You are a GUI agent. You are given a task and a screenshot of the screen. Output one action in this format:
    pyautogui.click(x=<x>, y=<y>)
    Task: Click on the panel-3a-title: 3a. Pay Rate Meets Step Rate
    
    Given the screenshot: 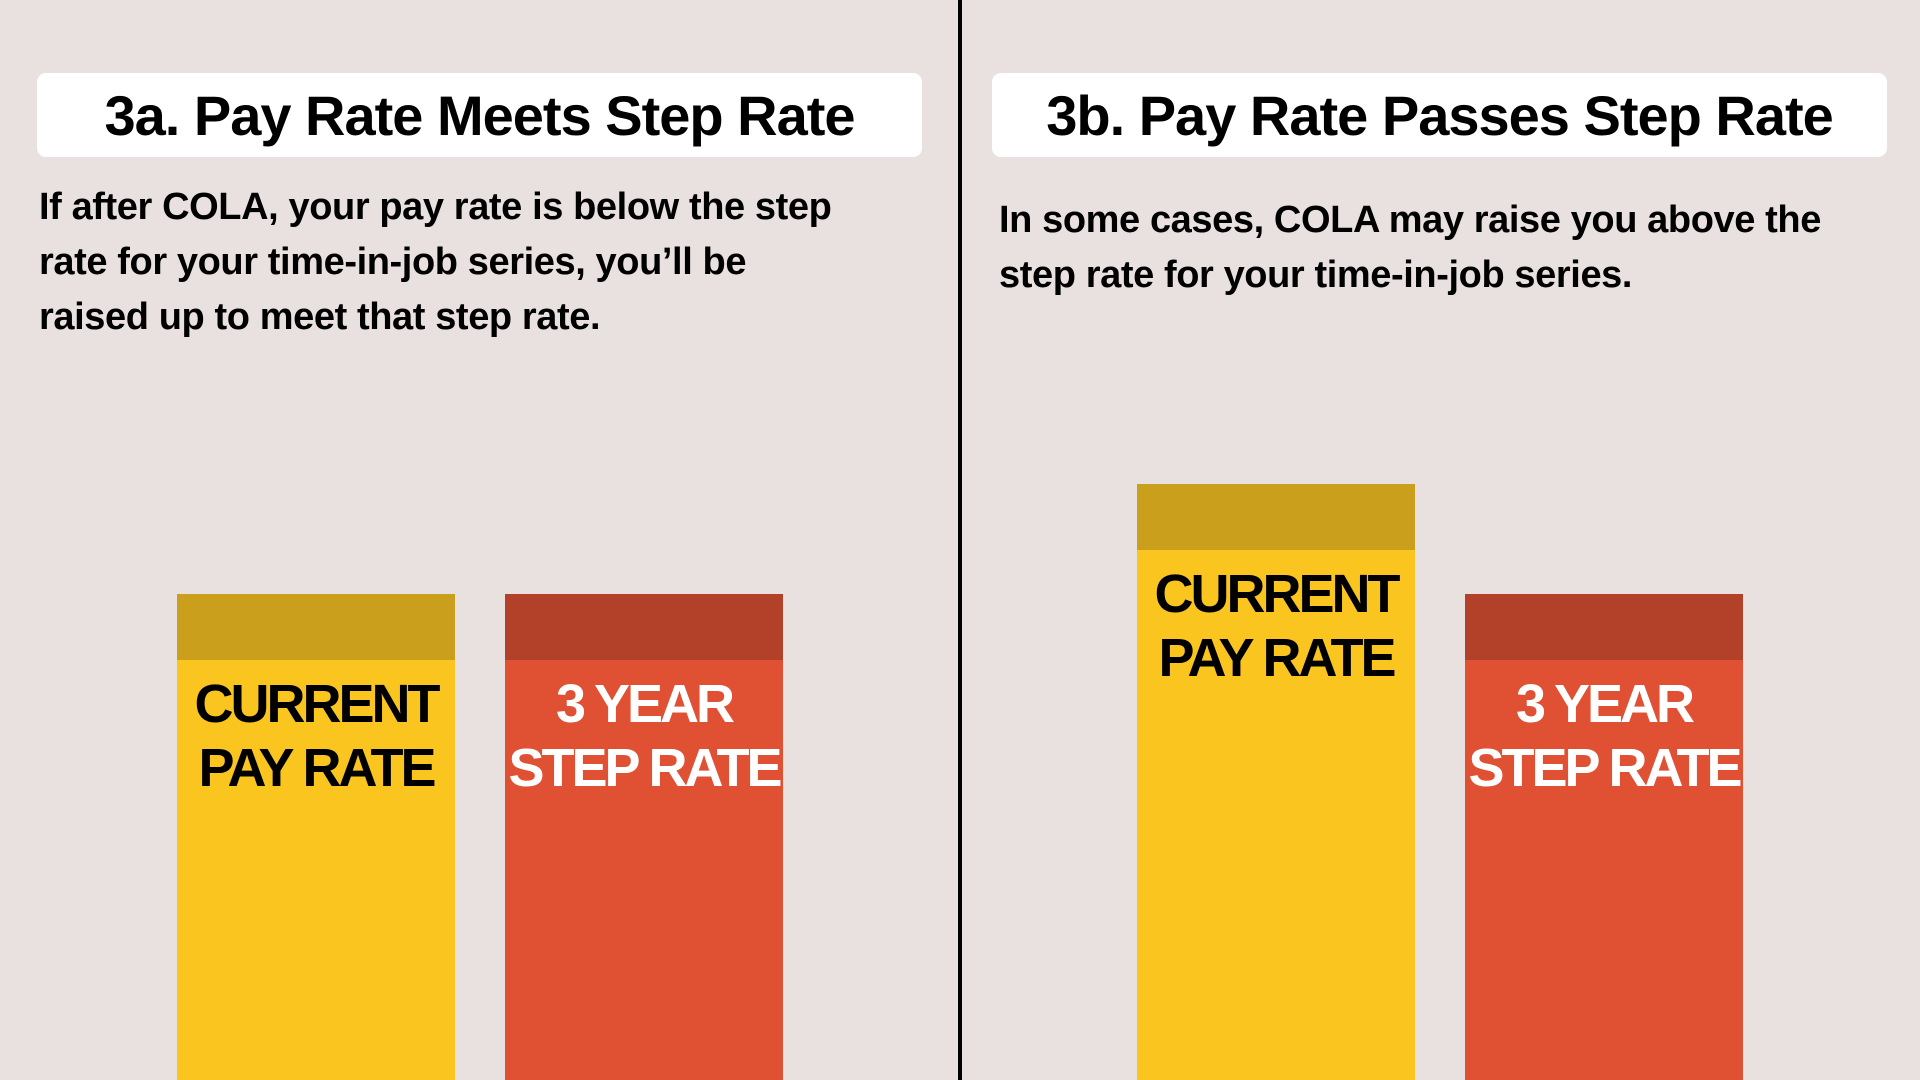 What is the action you would take?
    pyautogui.click(x=479, y=115)
    